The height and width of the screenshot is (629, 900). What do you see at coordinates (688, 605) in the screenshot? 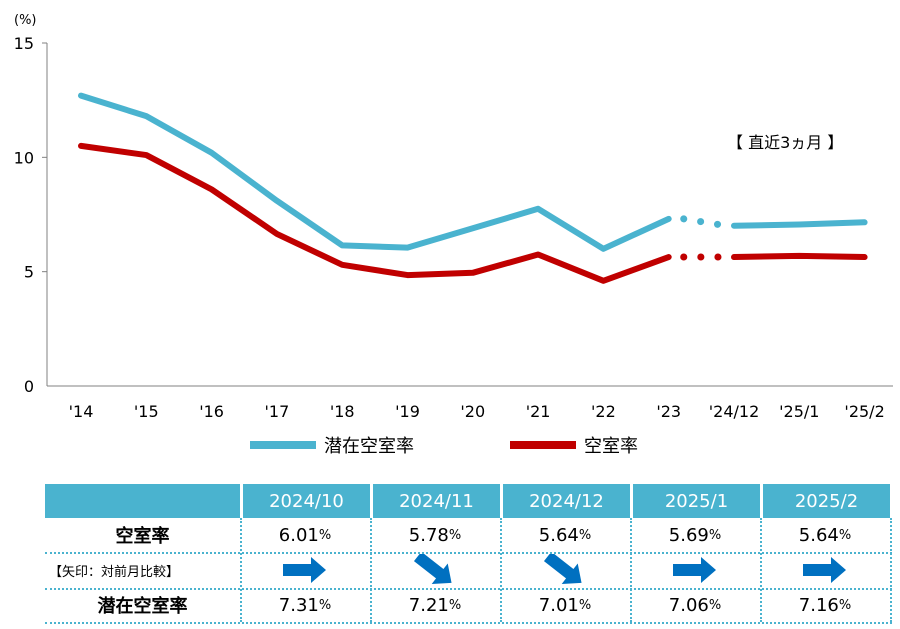
I see `potential-value: 7.06` at bounding box center [688, 605].